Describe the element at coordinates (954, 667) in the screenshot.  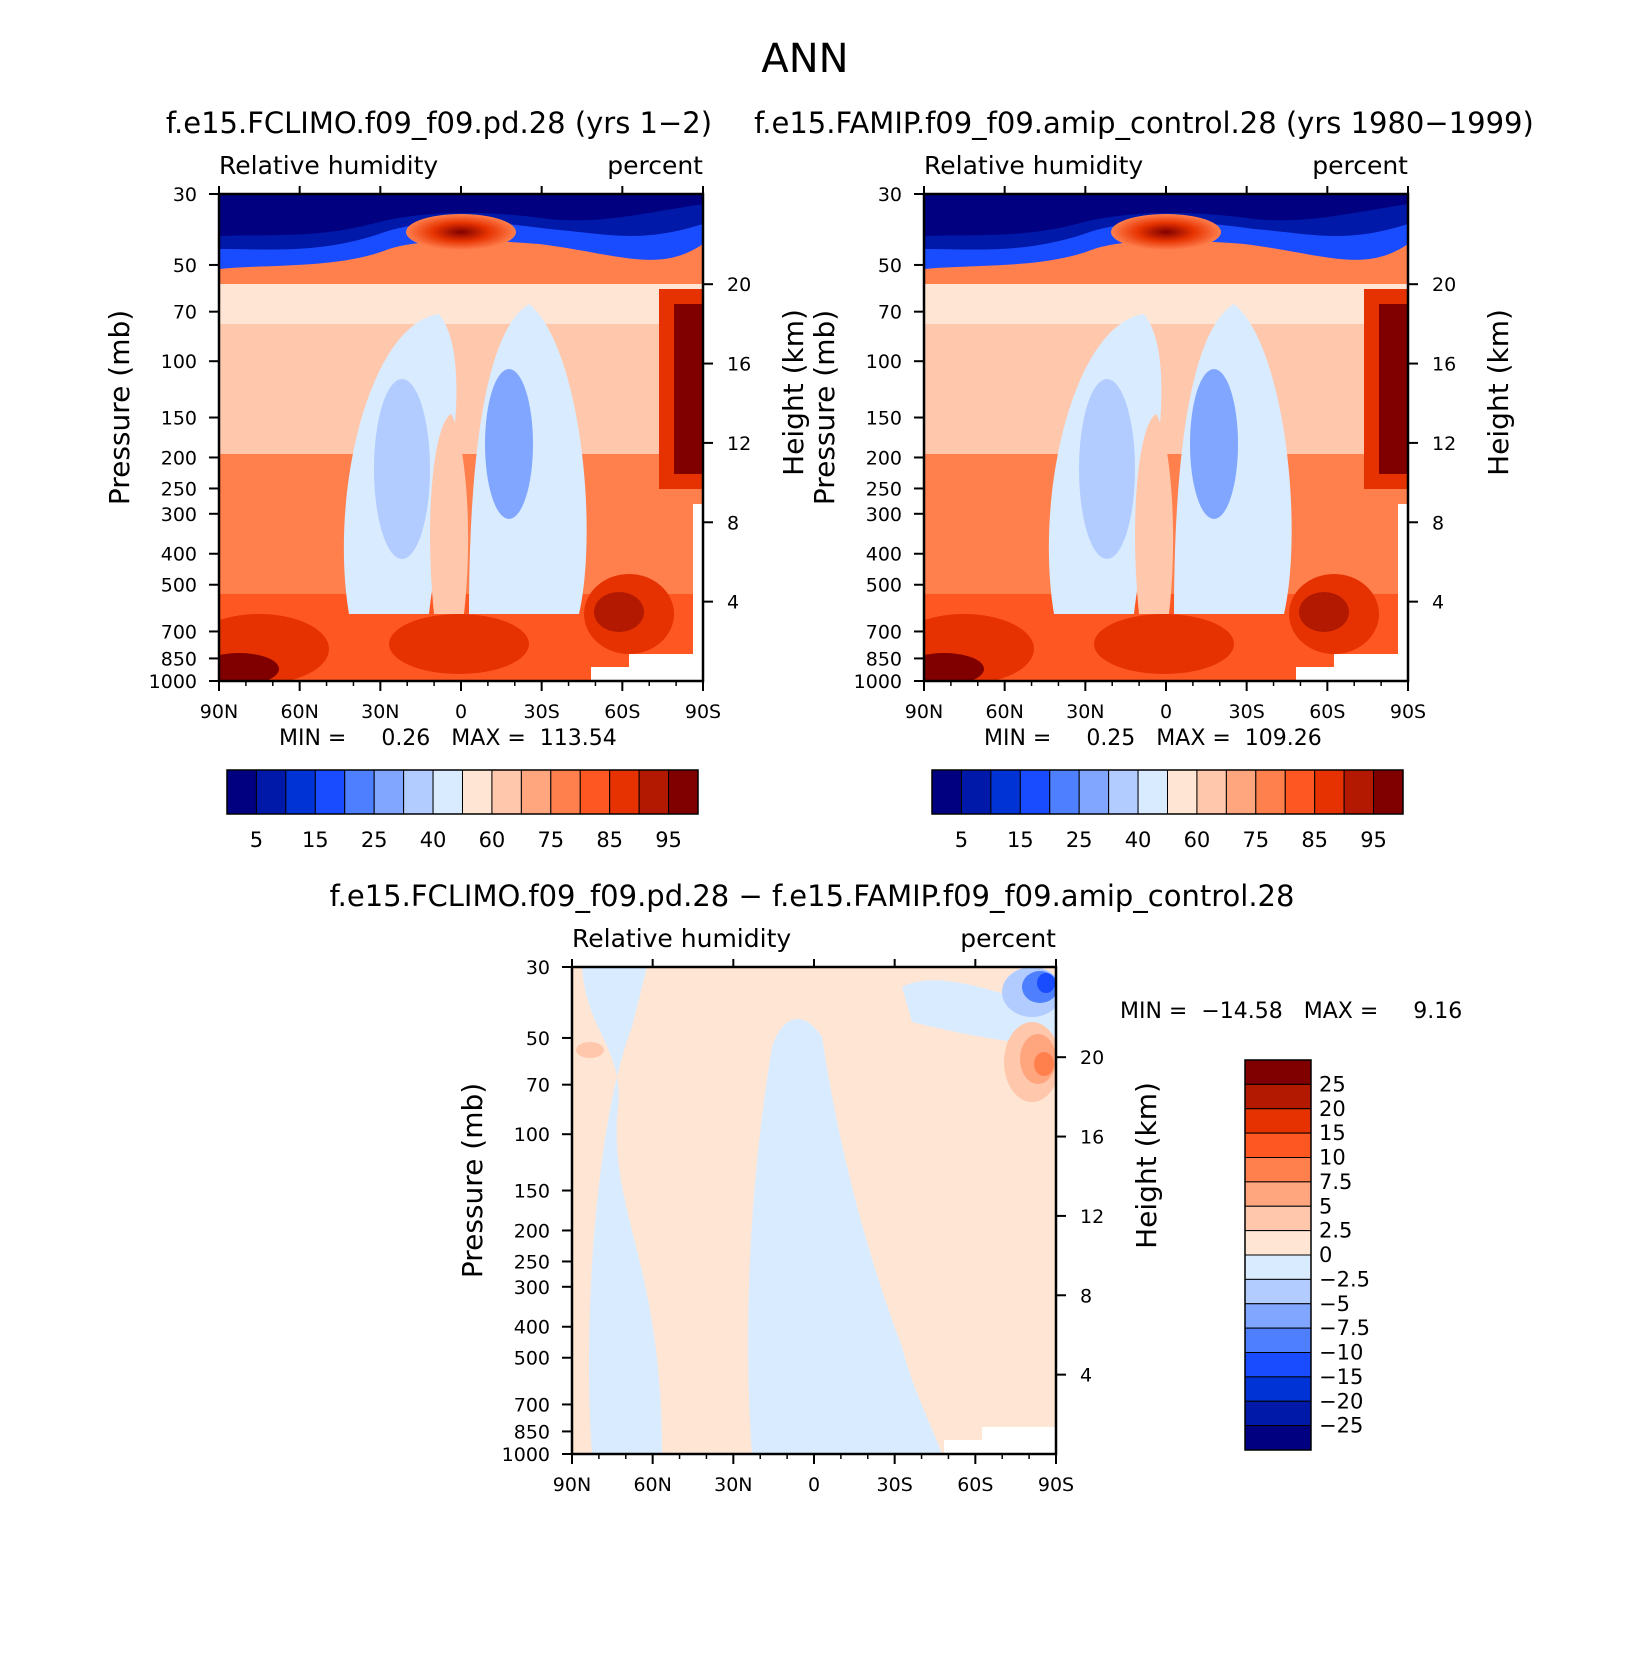
I see `field-blob-sw-core` at that location.